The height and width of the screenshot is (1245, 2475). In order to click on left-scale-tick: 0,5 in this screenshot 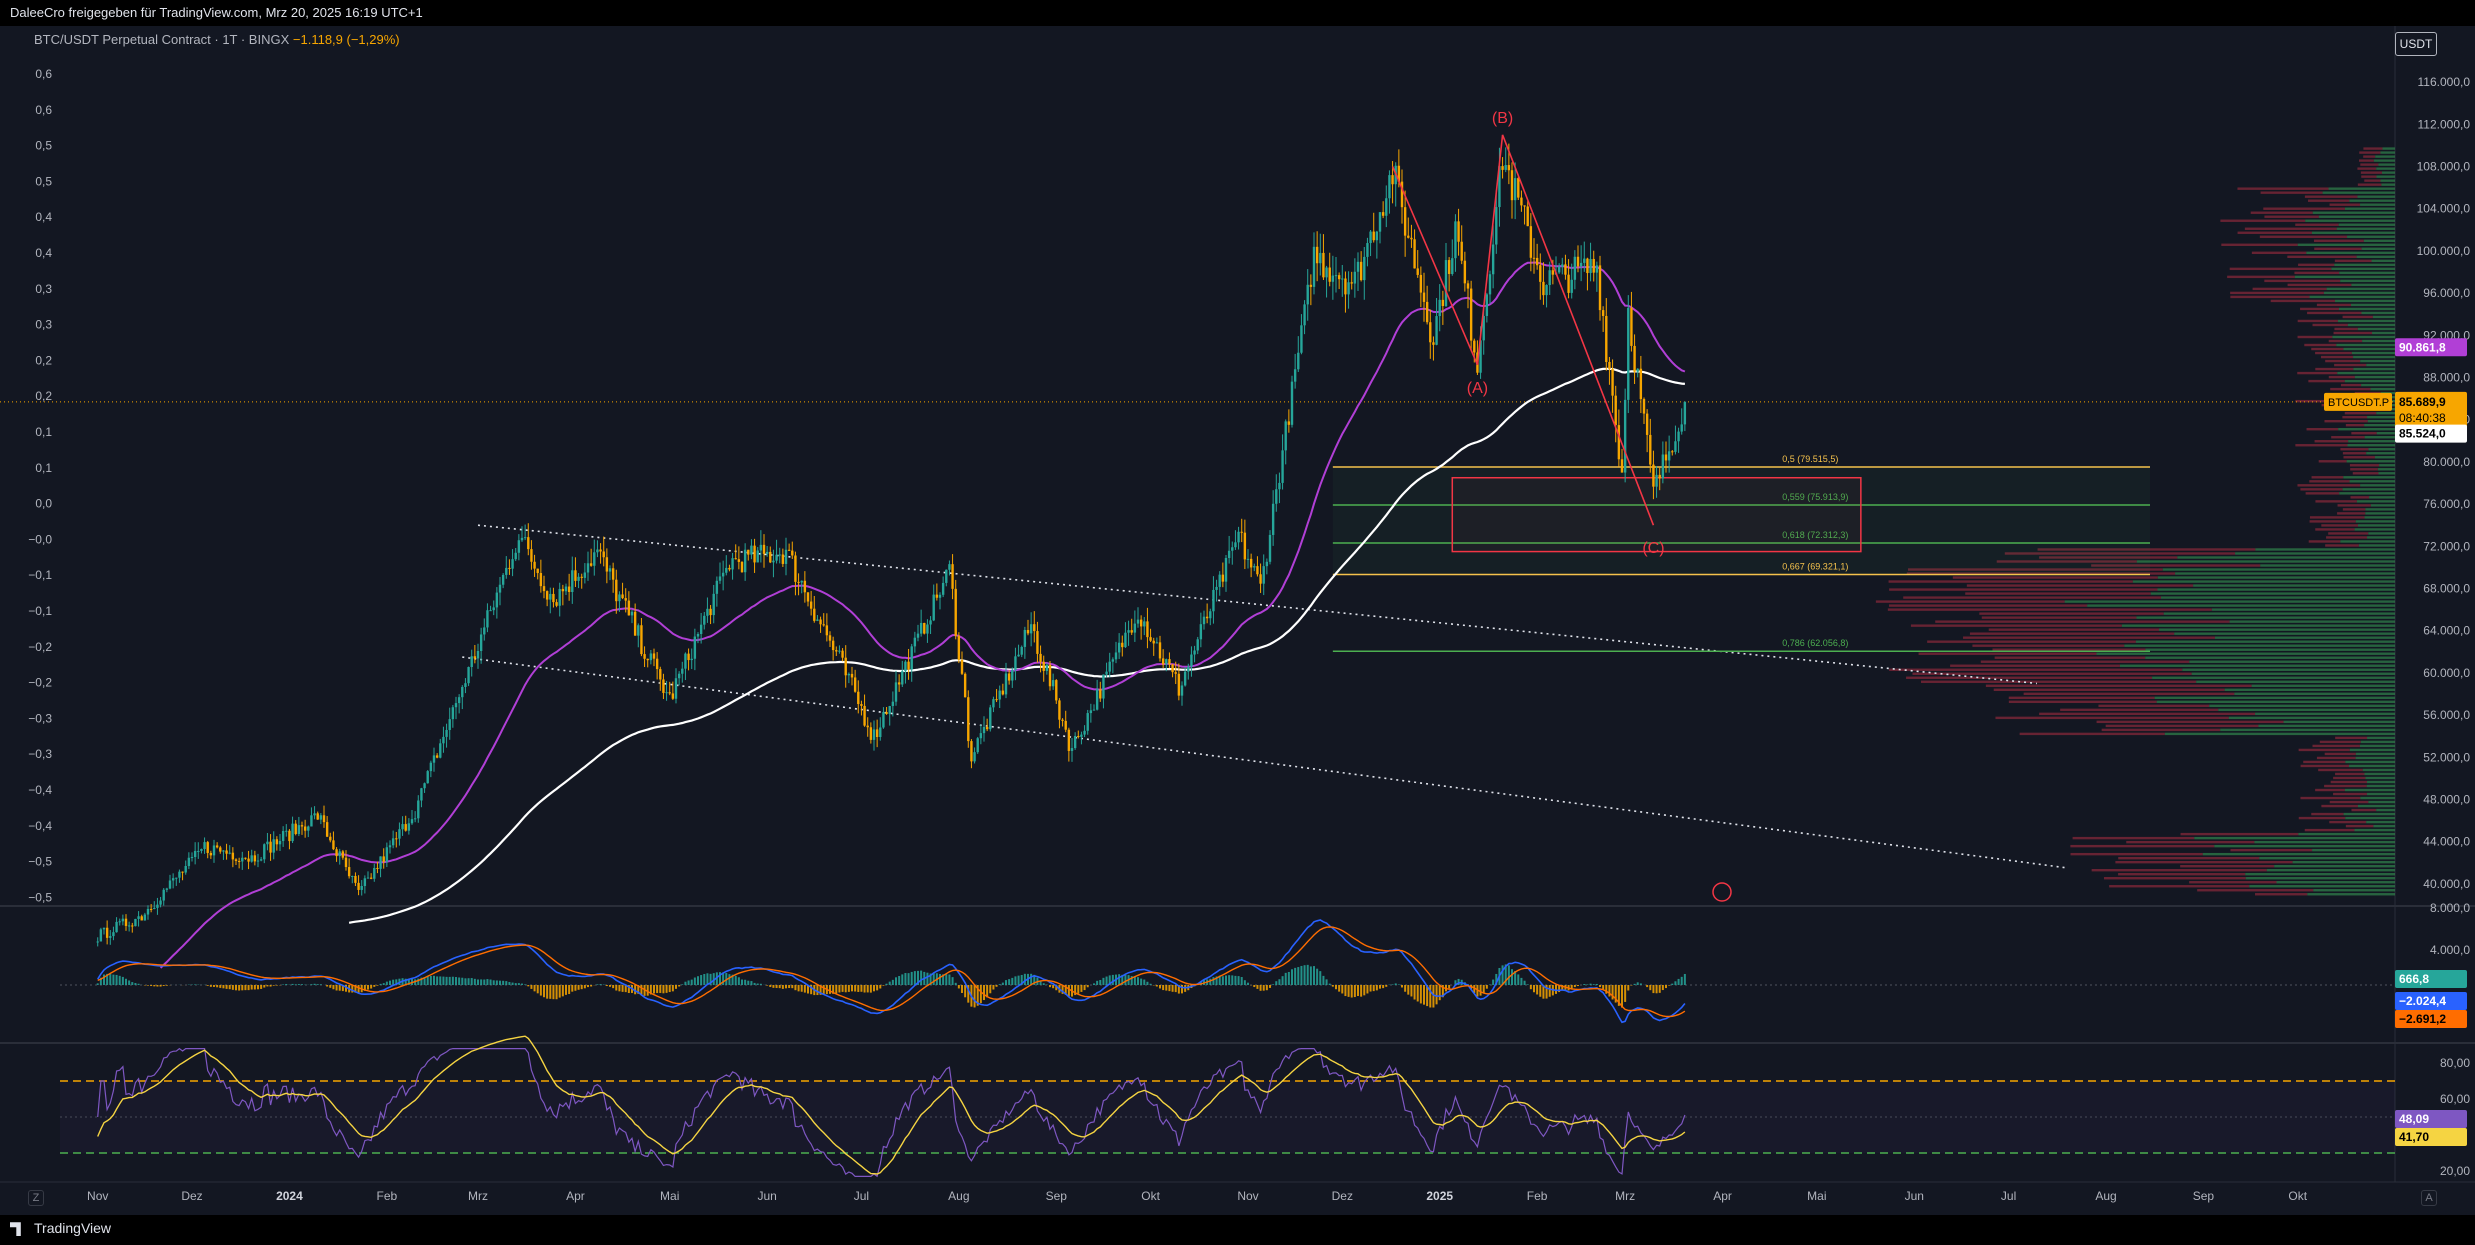, I will do `click(43, 181)`.